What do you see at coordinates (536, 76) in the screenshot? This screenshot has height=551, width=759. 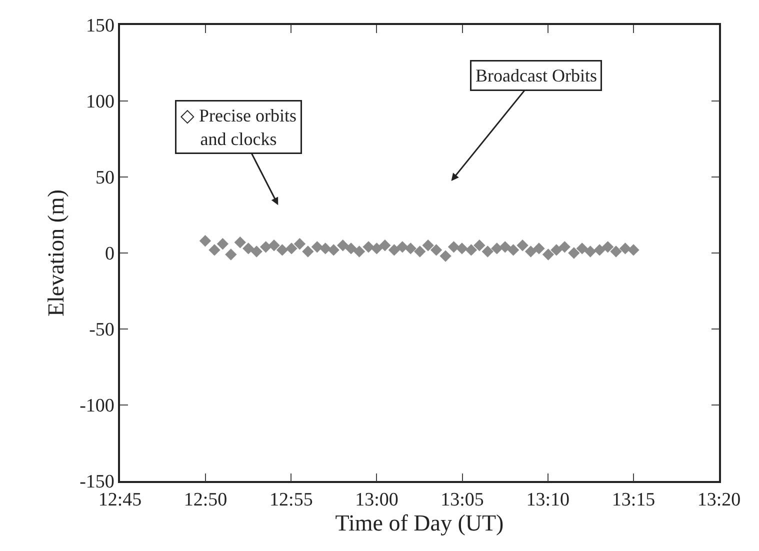 I see `annotation: Broadcast Orbits` at bounding box center [536, 76].